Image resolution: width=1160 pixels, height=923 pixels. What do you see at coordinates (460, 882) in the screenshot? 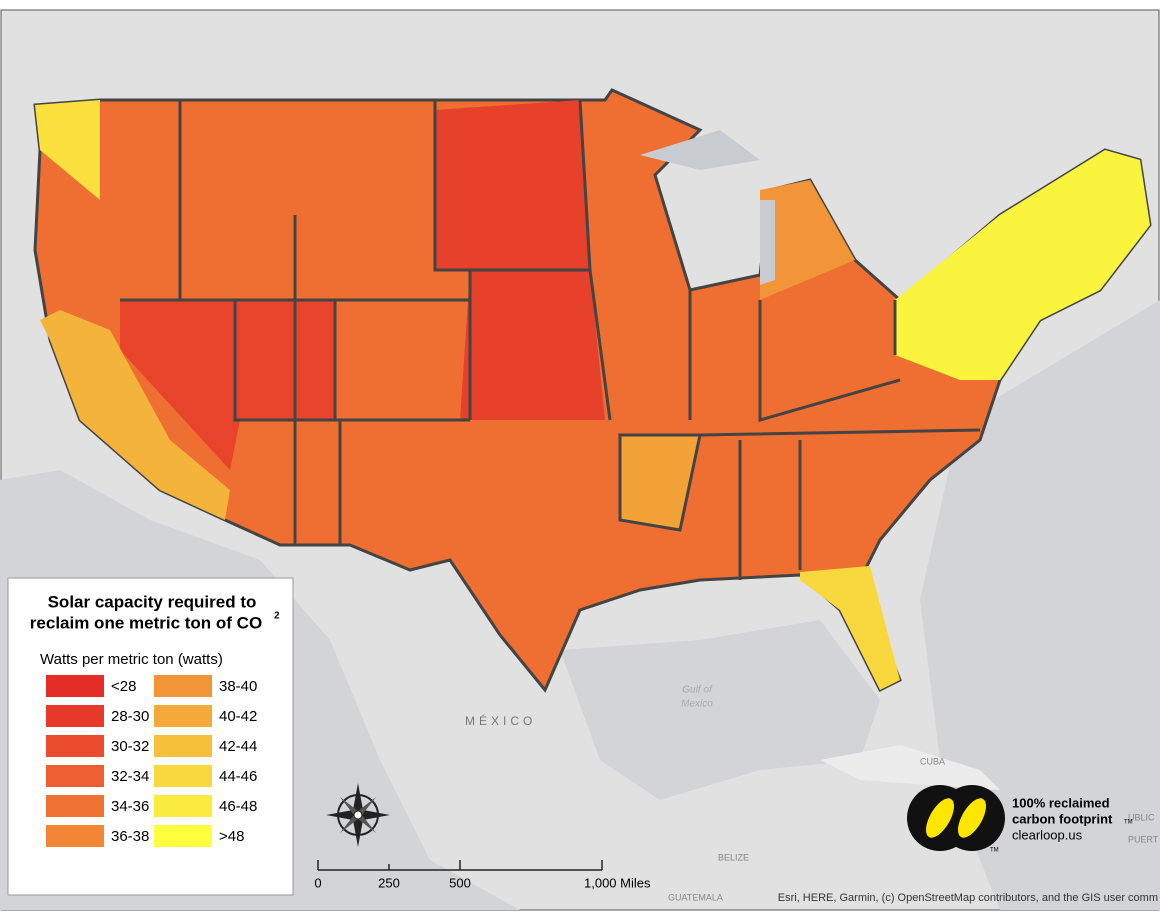
I see `scale-label: 500` at bounding box center [460, 882].